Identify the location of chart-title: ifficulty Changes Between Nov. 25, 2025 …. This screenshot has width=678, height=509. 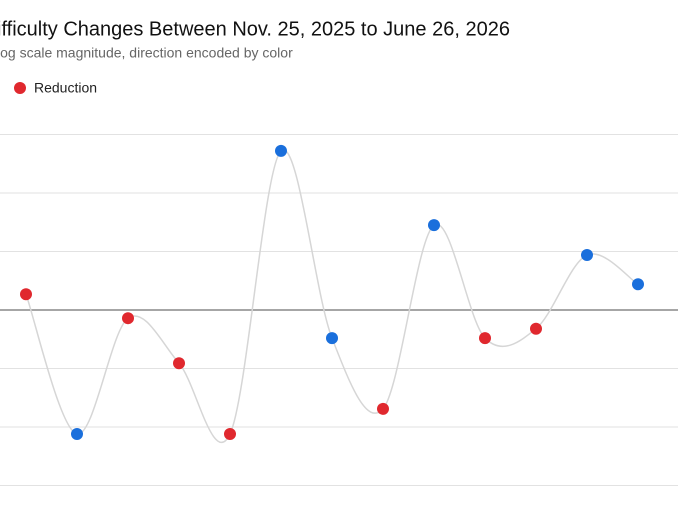
(255, 29).